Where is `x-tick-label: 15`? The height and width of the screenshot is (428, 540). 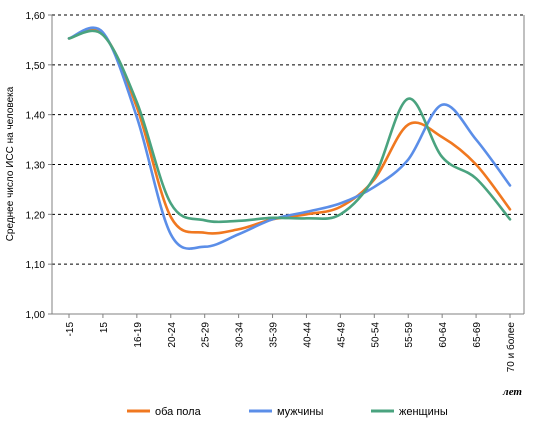
x-tick-label: 15 is located at coordinates (104, 328).